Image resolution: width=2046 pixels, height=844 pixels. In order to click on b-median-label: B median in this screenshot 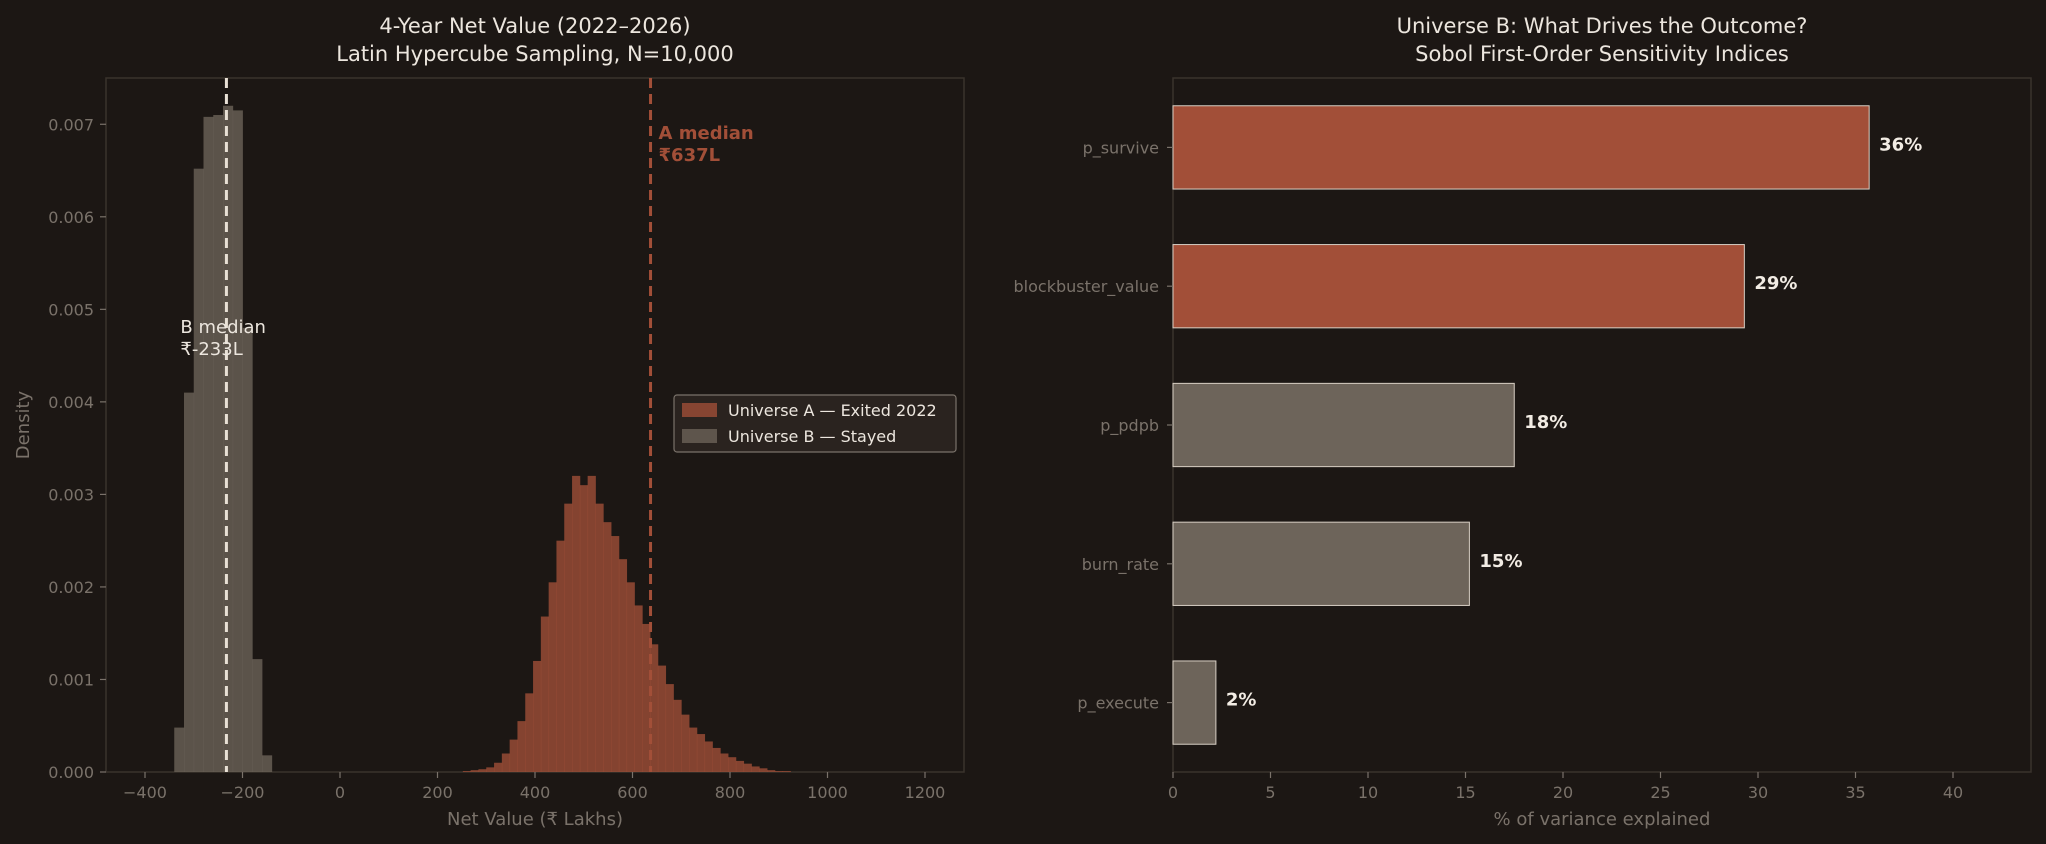, I will do `click(223, 327)`.